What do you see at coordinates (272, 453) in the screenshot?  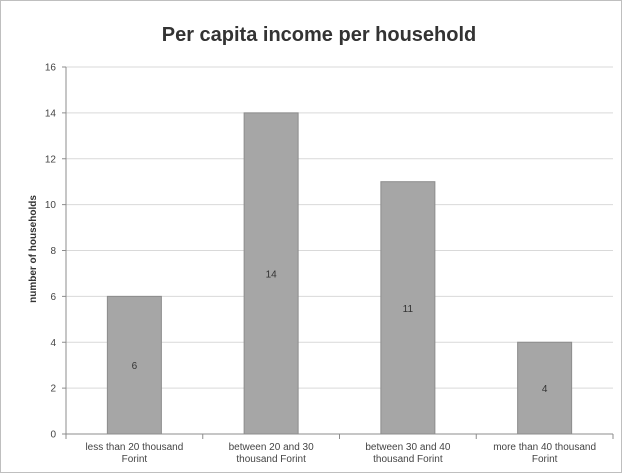 I see `x-category-label: between 20 and 30 thousand Forint` at bounding box center [272, 453].